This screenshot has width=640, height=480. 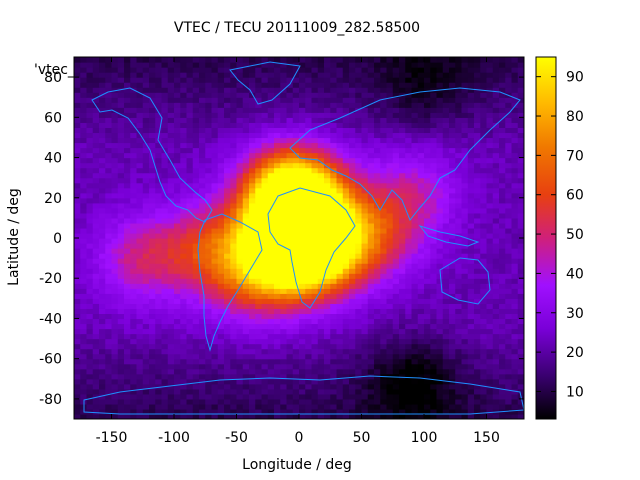 What do you see at coordinates (297, 28) in the screenshot?
I see `chart-title: VTEC / TECU 20111009_282.58500` at bounding box center [297, 28].